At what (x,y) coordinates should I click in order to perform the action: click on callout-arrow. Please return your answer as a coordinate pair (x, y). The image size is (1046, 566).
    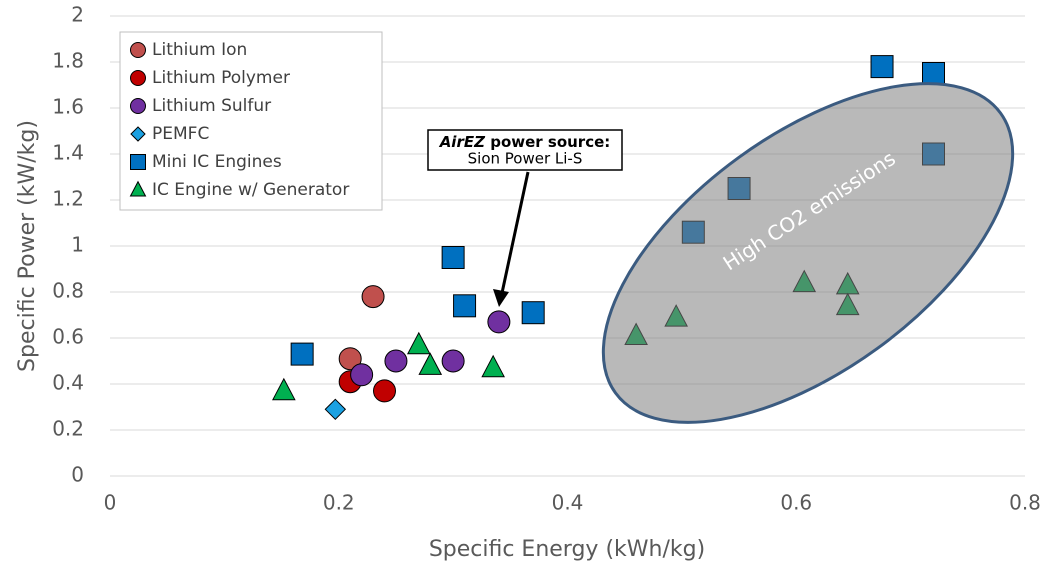
    Looking at the image, I should click on (515, 232).